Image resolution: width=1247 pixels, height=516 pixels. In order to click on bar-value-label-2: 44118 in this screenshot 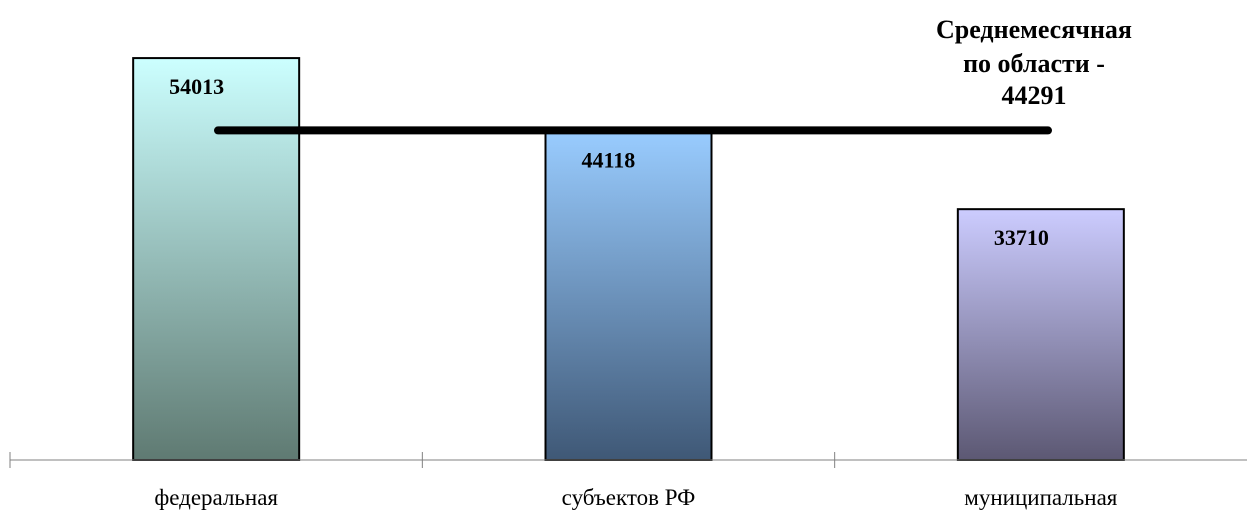, I will do `click(609, 160)`.